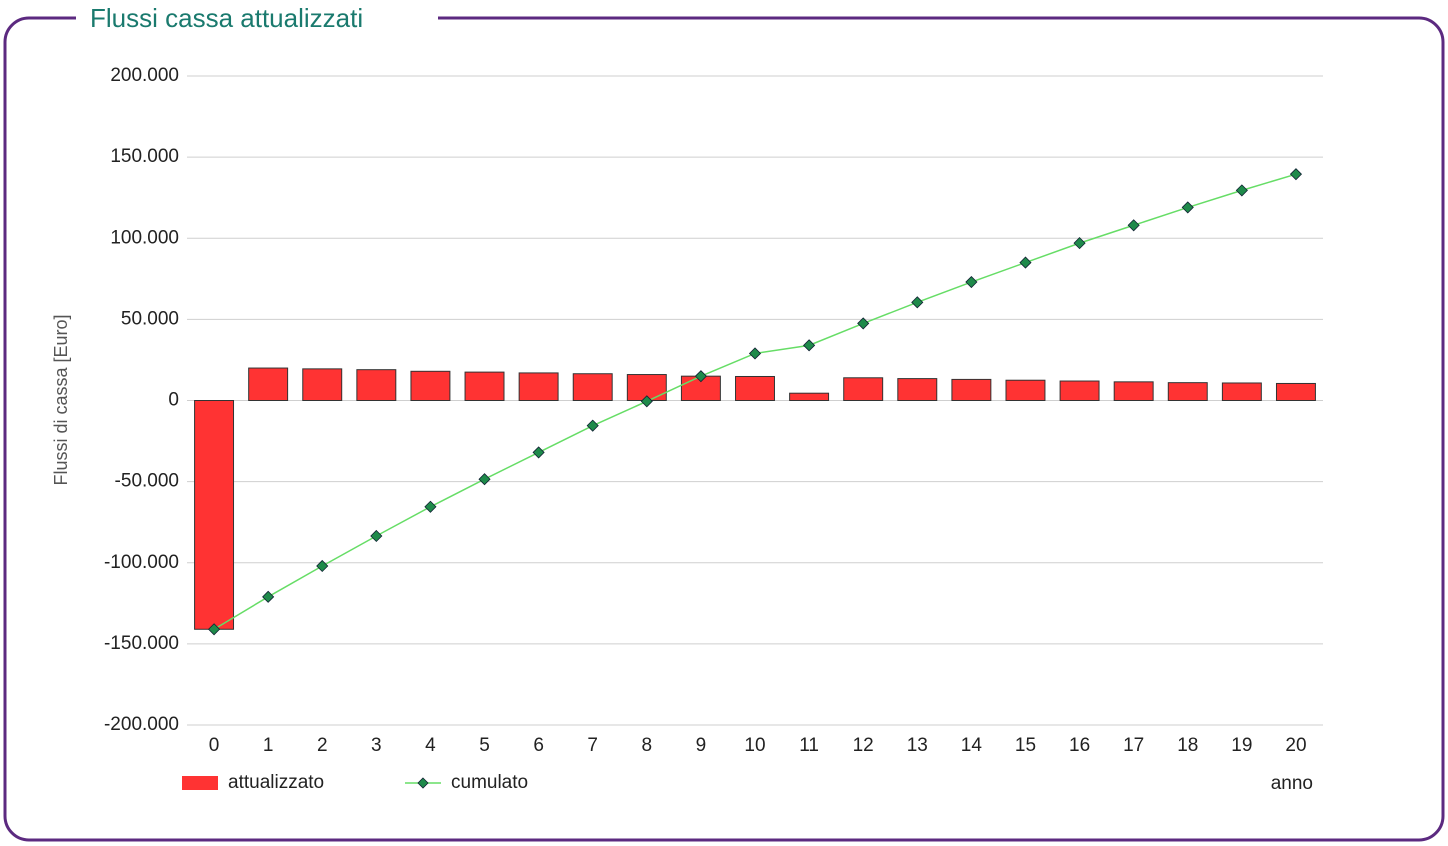 Image resolution: width=1448 pixels, height=846 pixels. What do you see at coordinates (1133, 745) in the screenshot?
I see `x-tick-label: 17` at bounding box center [1133, 745].